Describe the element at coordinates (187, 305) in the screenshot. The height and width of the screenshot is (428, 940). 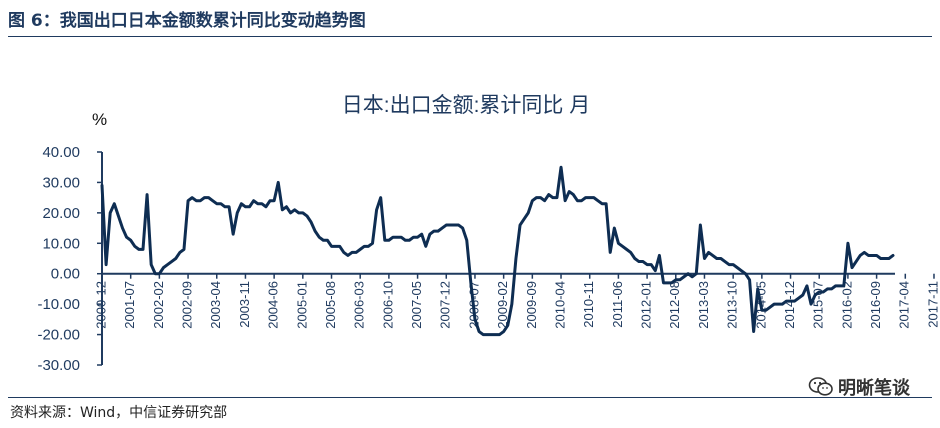
I see `x-tick-label: 2002-09` at that location.